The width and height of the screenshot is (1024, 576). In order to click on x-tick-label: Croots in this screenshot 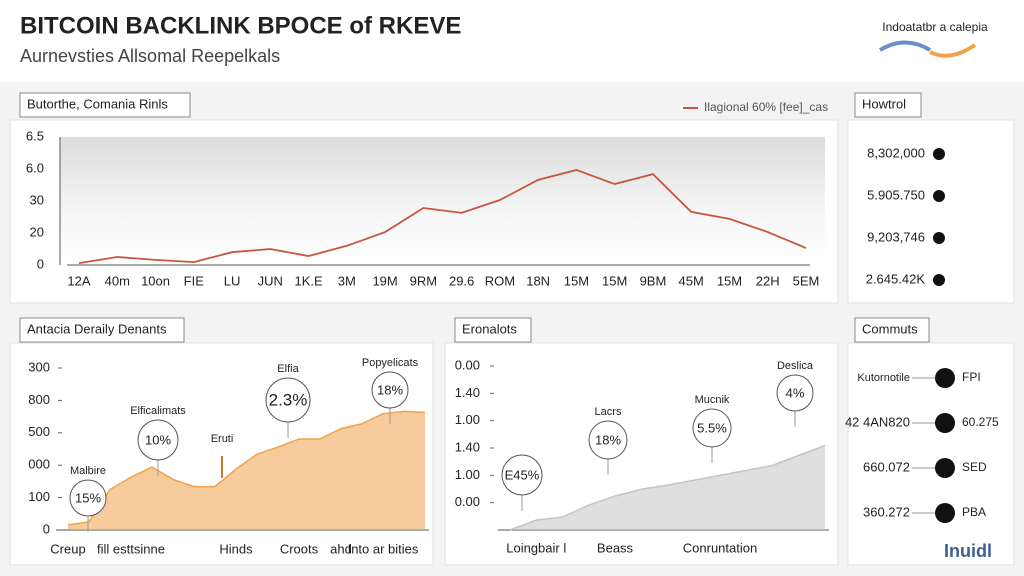, I will do `click(299, 548)`.